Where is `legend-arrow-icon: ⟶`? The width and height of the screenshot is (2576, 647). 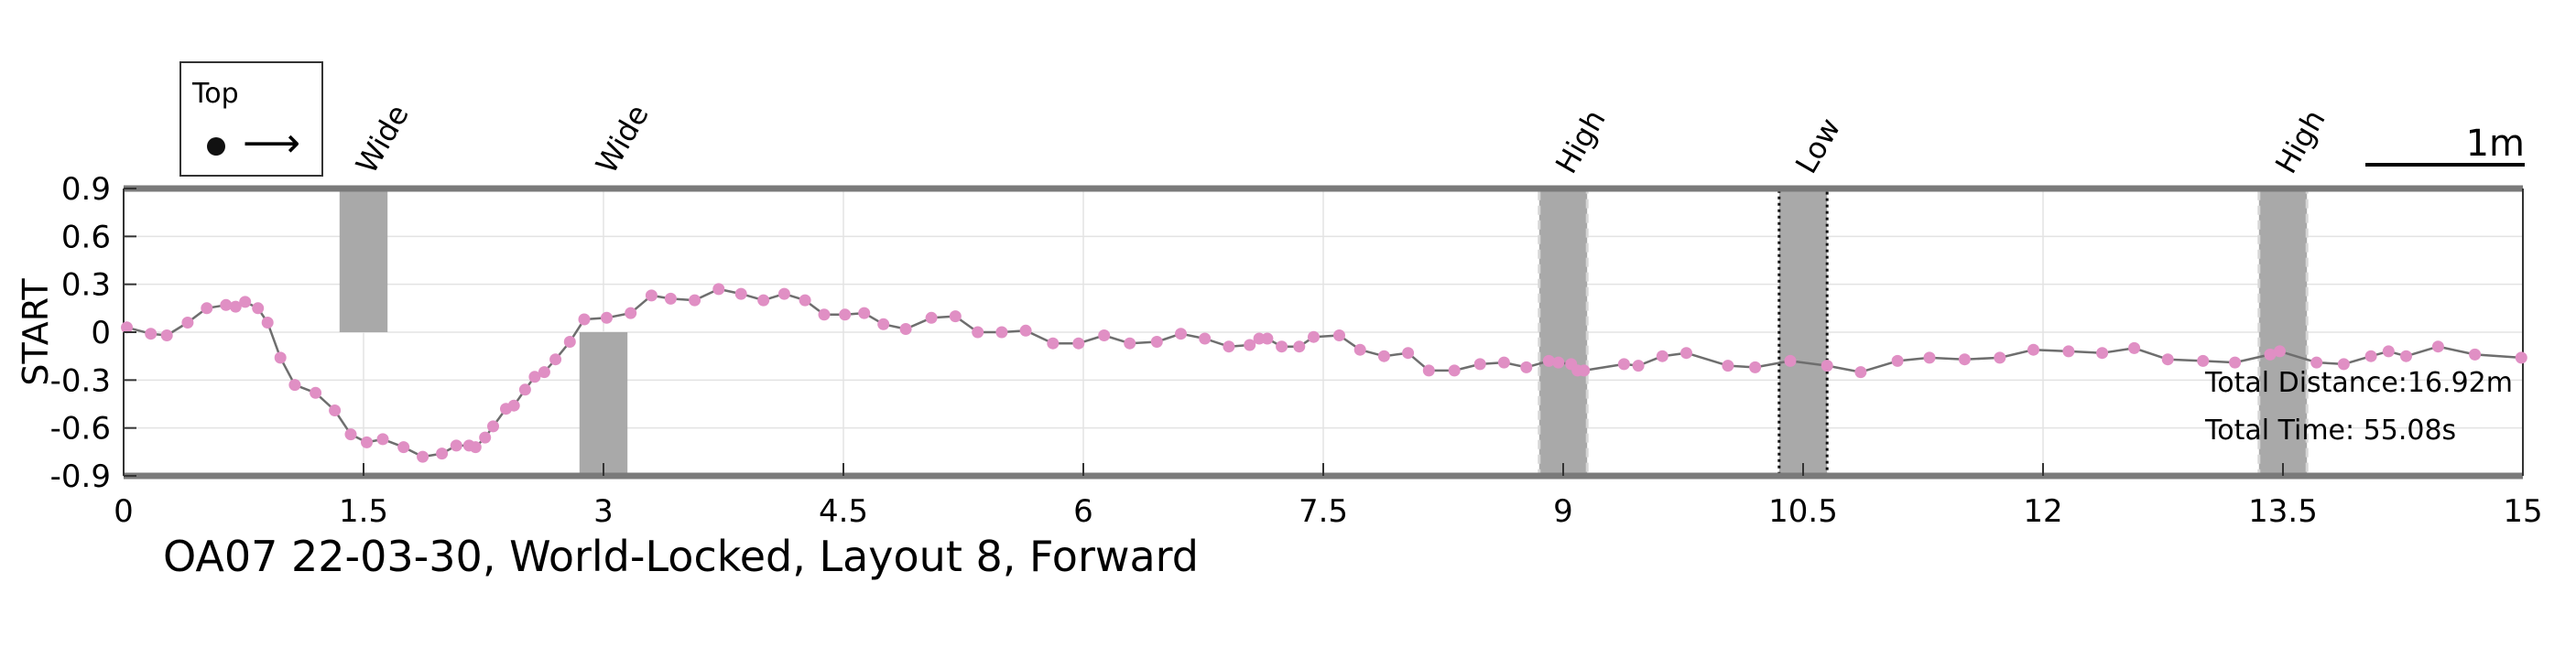 legend-arrow-icon: ⟶ is located at coordinates (271, 143).